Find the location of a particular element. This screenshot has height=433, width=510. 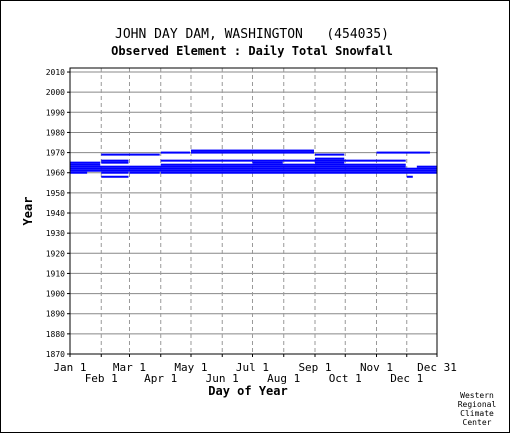

credit-line-3: Climate is located at coordinates (477, 413).